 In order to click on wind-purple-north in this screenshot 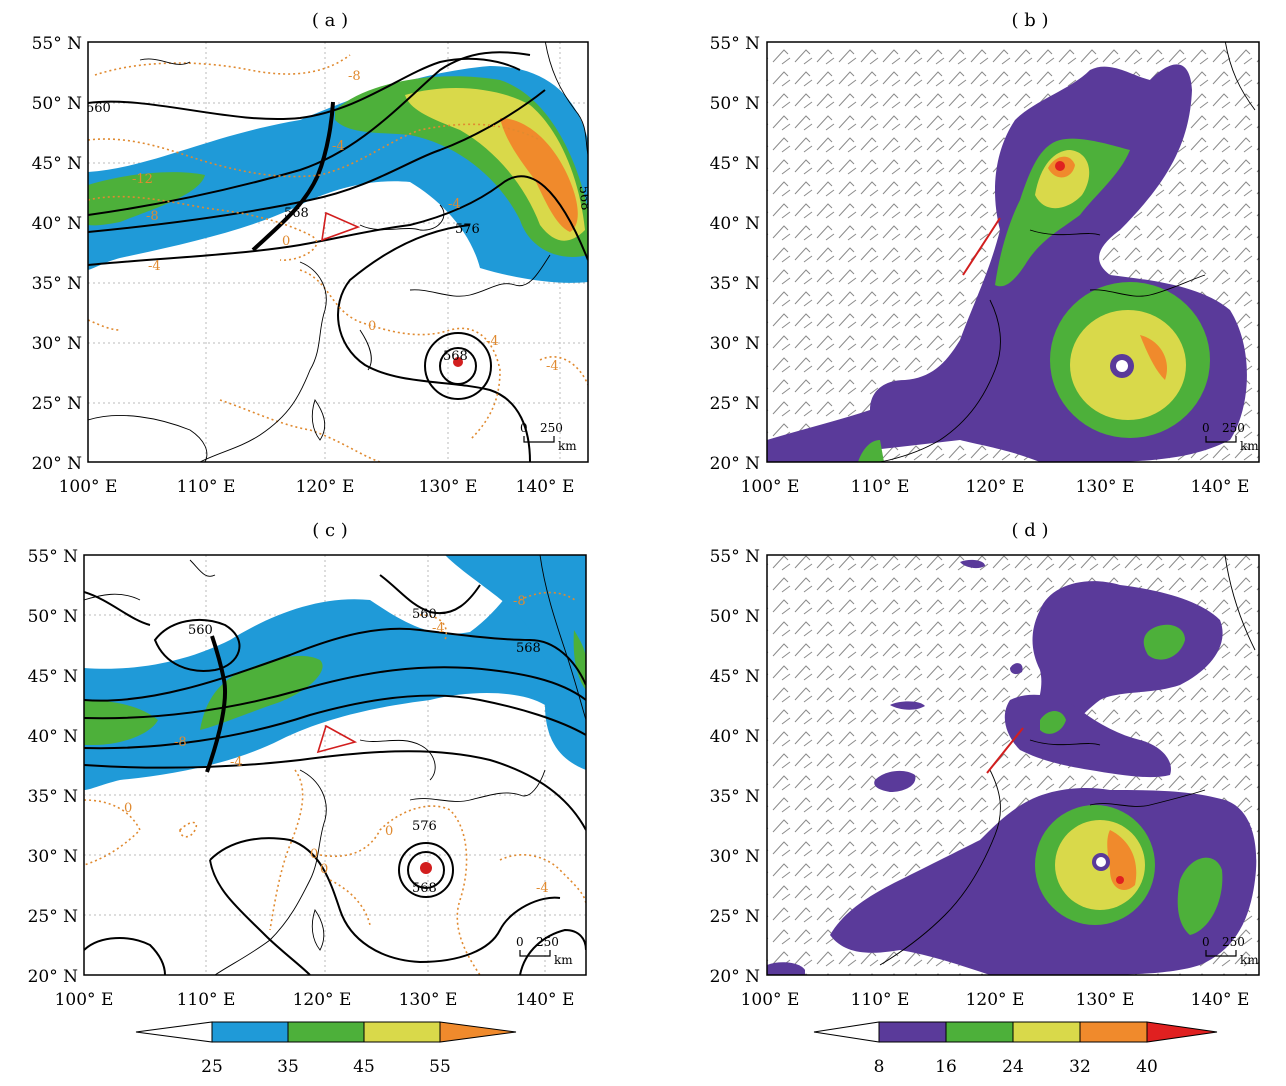, I will do `click(1126, 663)`.